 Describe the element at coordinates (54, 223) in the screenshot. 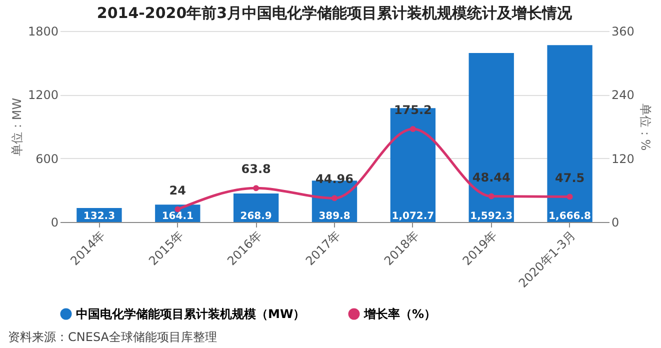

I see `y-tick-label: 0` at that location.